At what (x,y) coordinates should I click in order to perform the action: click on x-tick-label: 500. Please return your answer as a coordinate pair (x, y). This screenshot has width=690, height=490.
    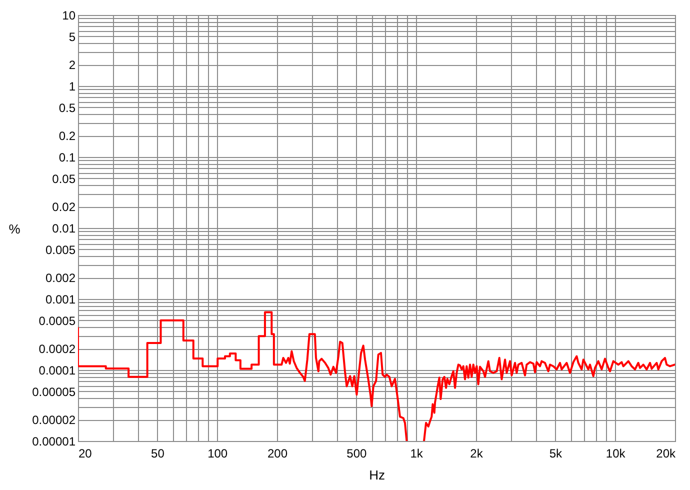
    Looking at the image, I should click on (357, 453).